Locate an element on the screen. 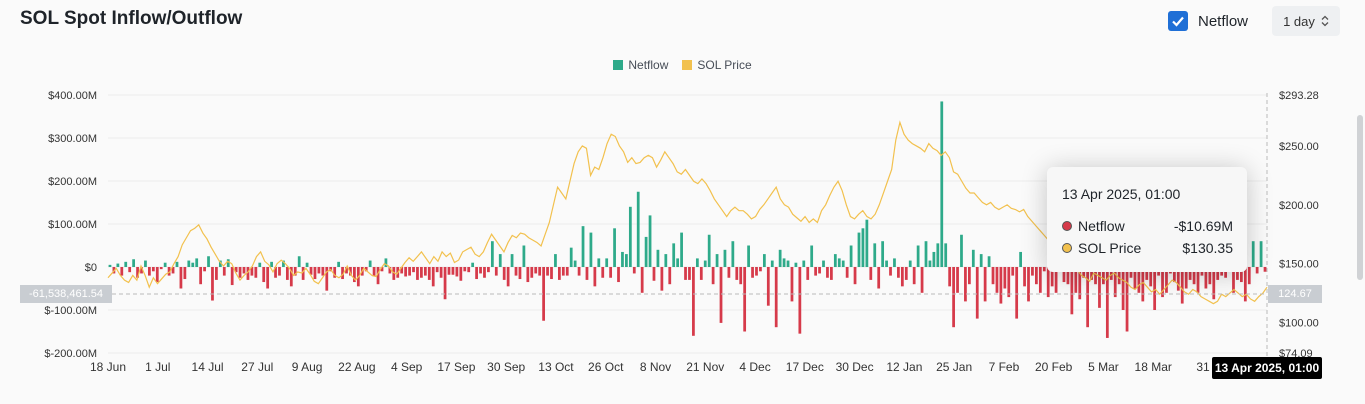  scrollbar is located at coordinates (1360, 197).